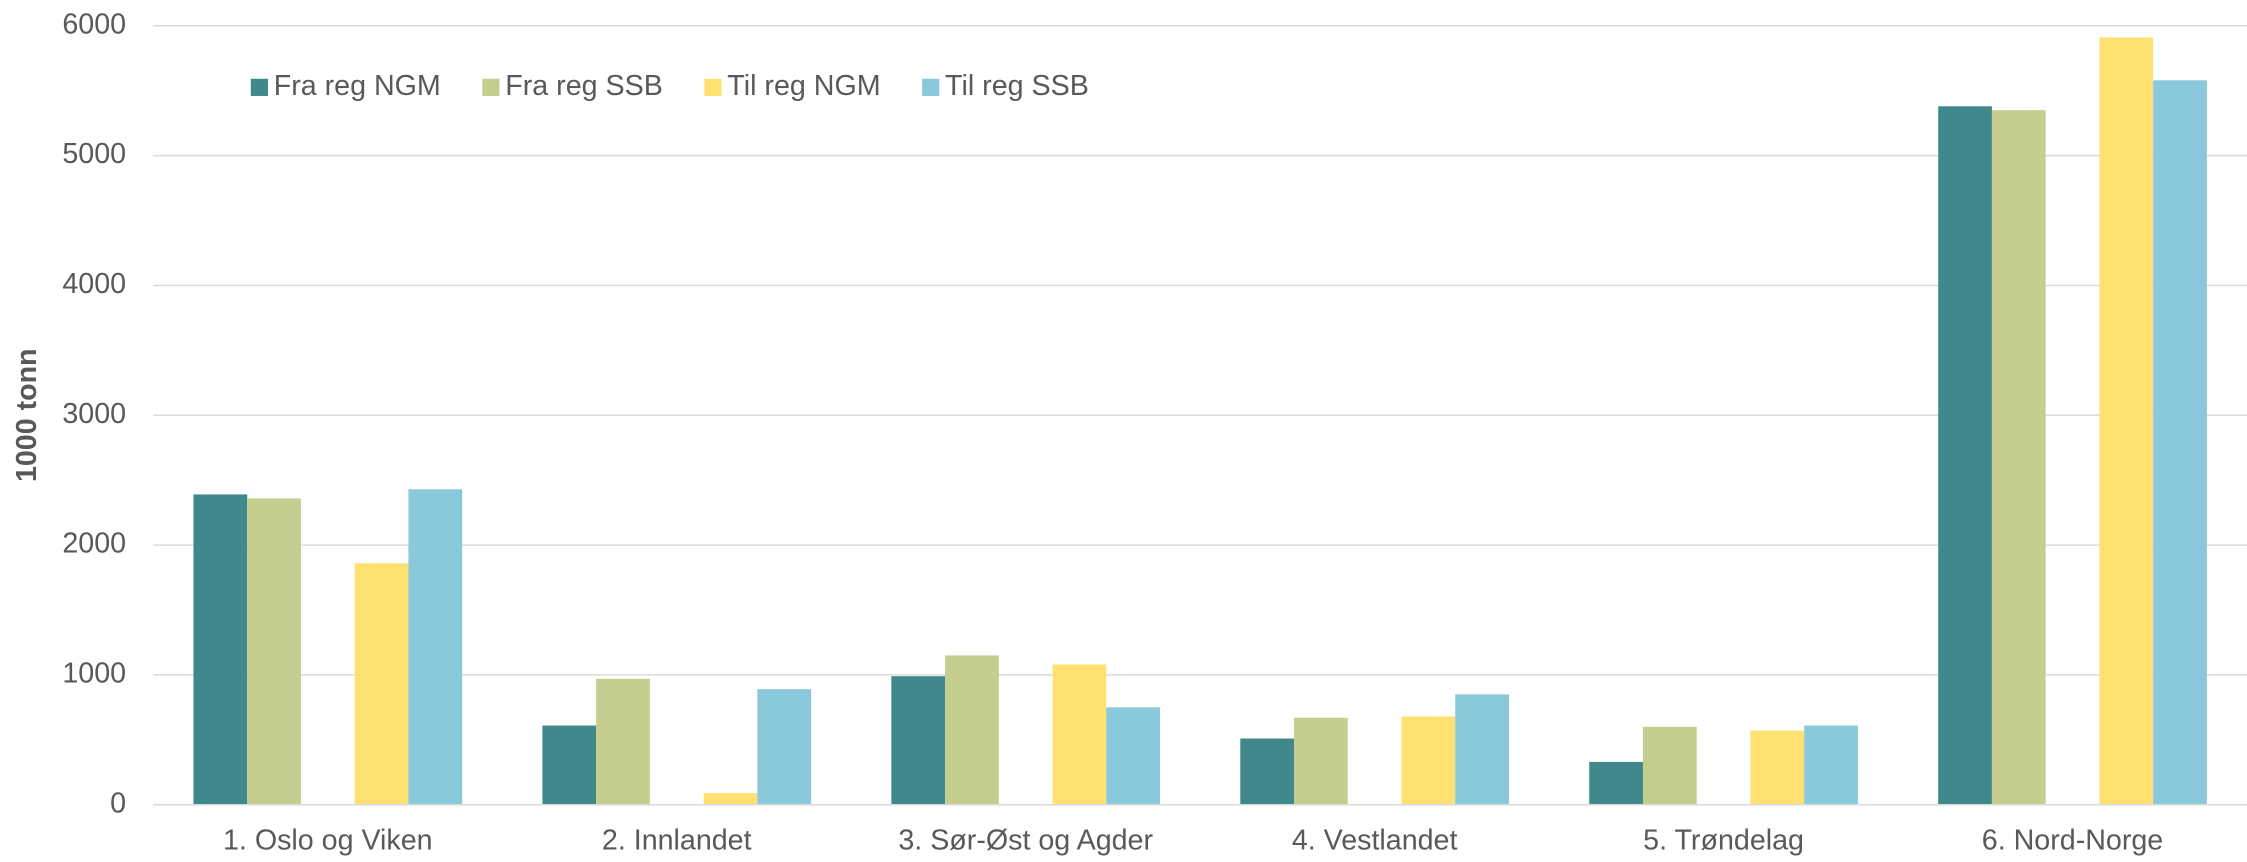  Describe the element at coordinates (118, 803) in the screenshot. I see `y-tick-label: 0` at that location.